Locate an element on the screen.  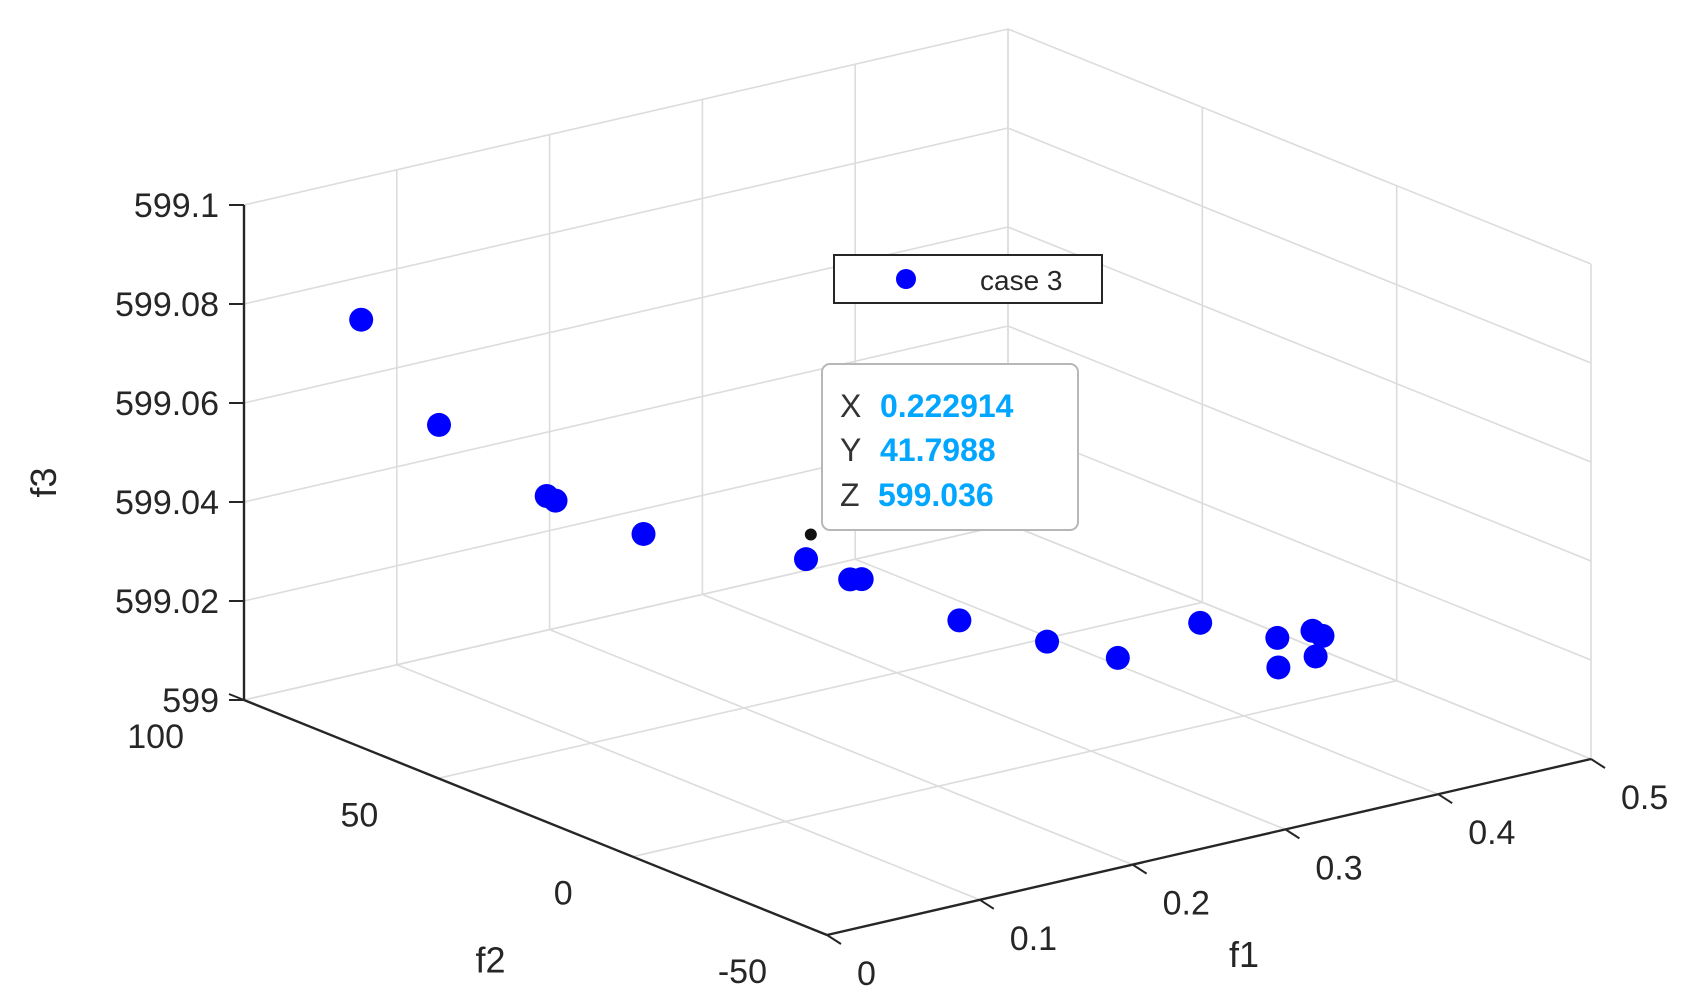
x-axis-label: f1 is located at coordinates (1244, 954).